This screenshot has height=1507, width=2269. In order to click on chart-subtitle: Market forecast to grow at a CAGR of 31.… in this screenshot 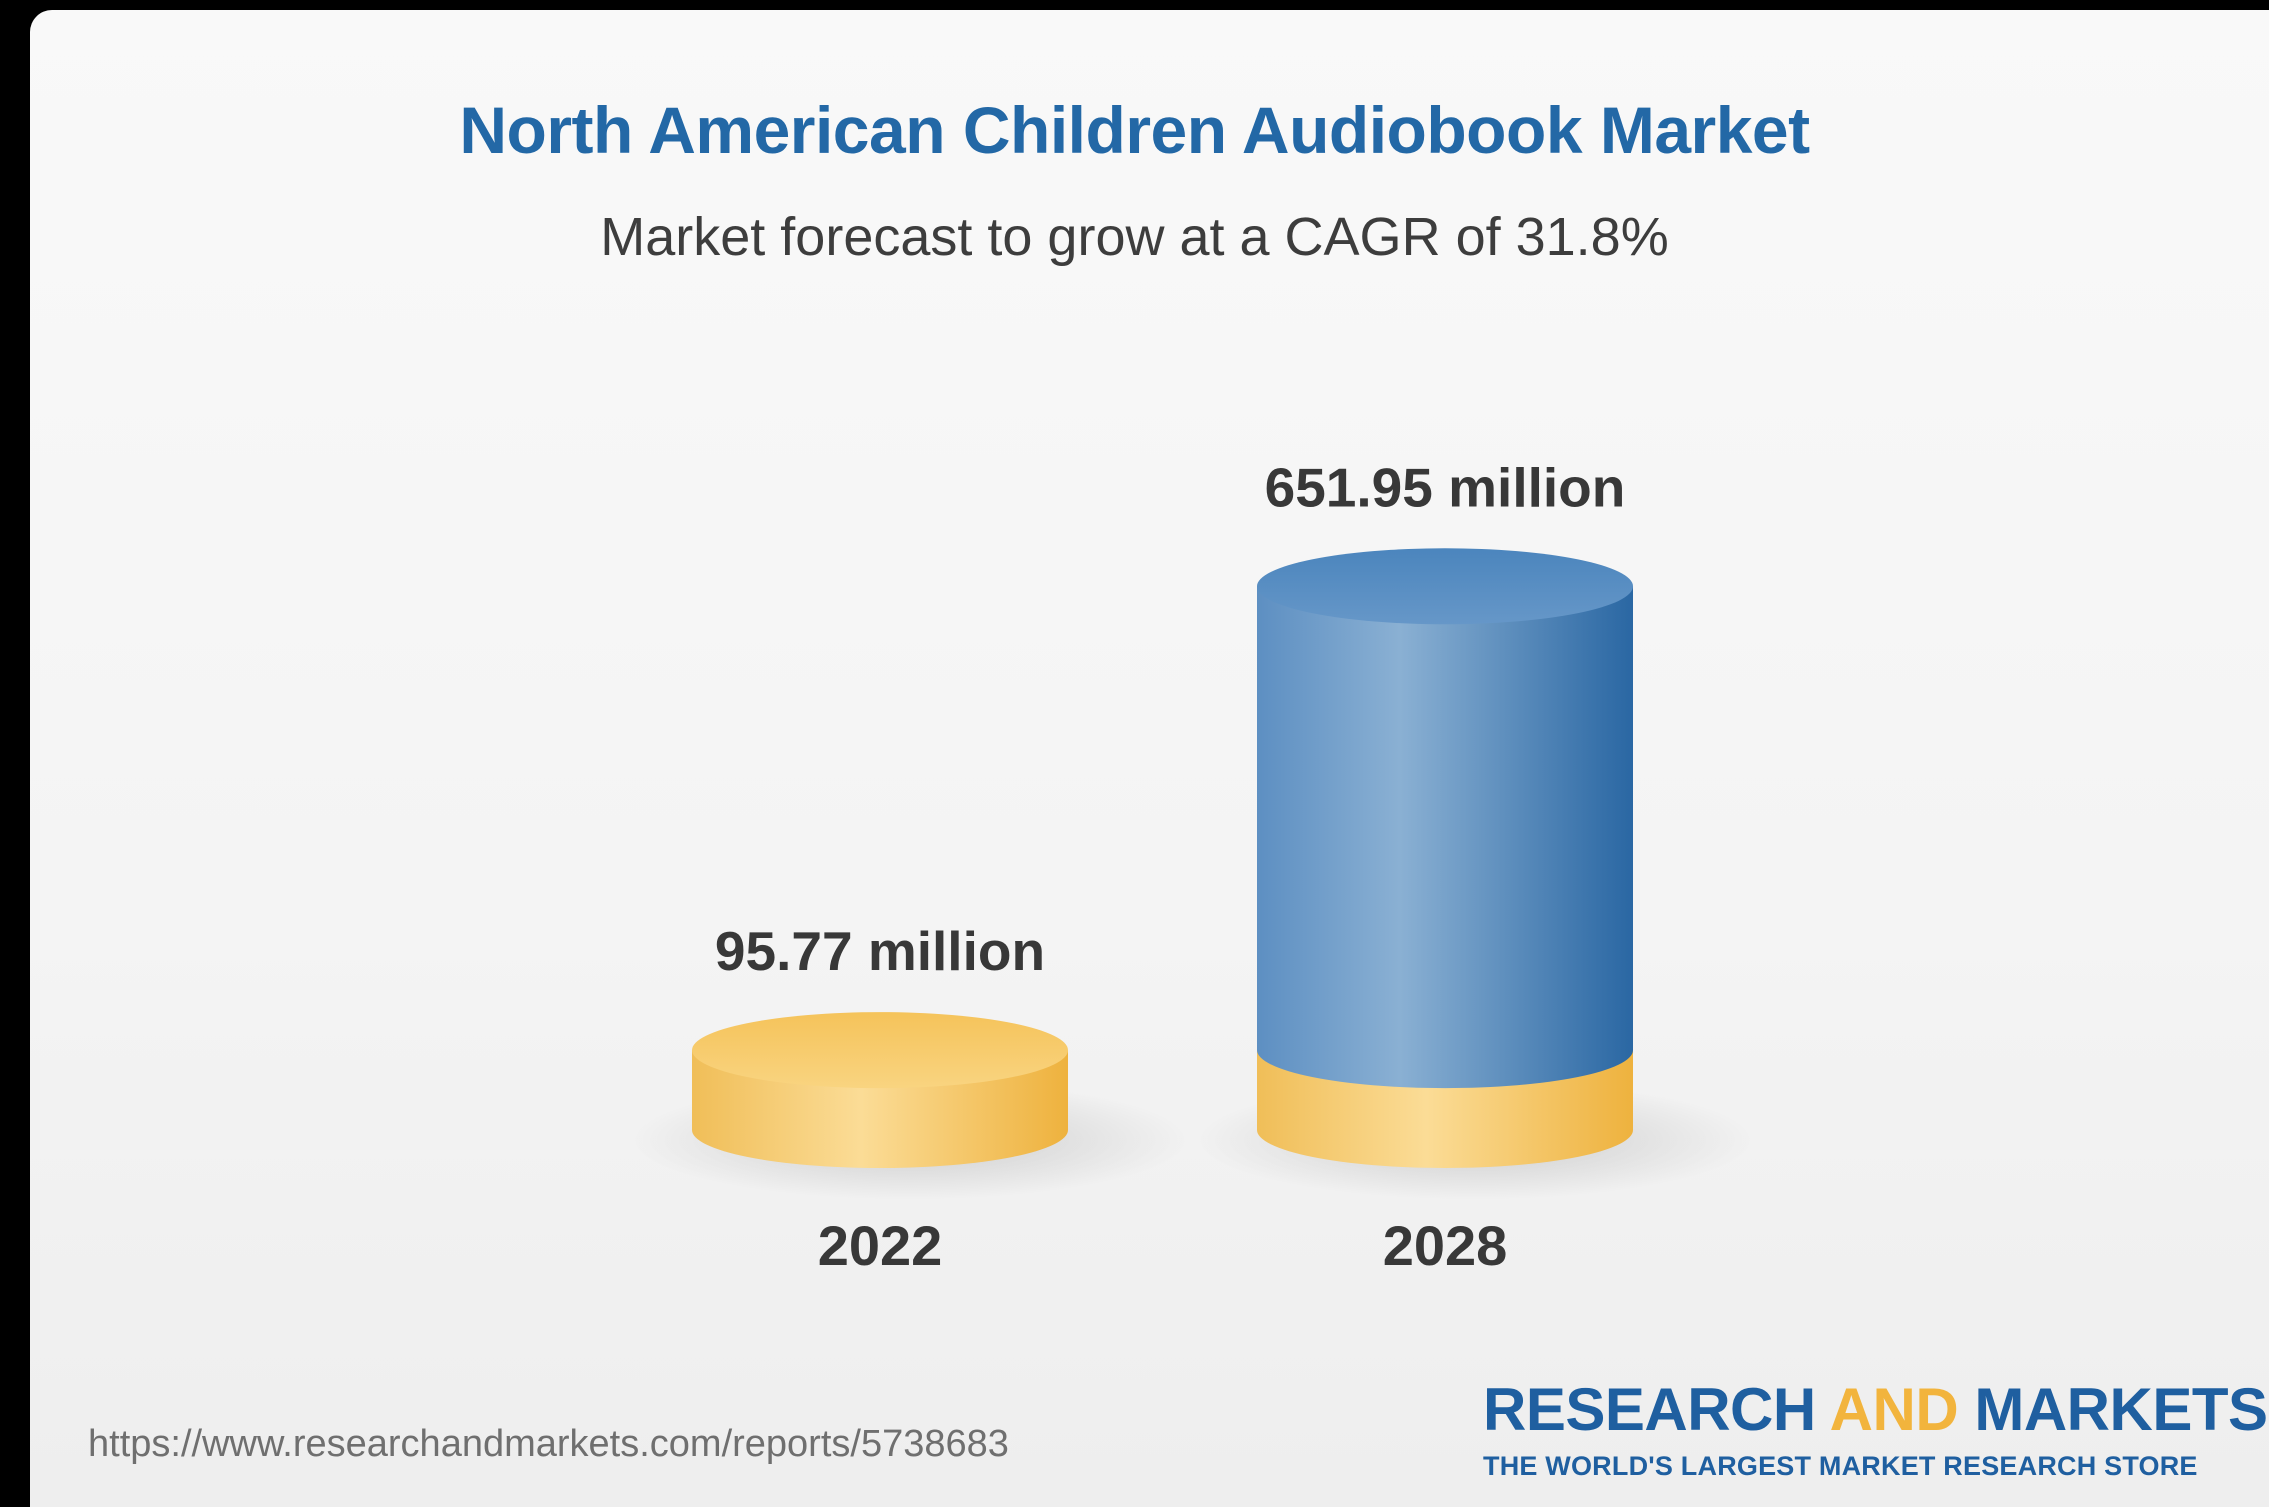, I will do `click(1134, 237)`.